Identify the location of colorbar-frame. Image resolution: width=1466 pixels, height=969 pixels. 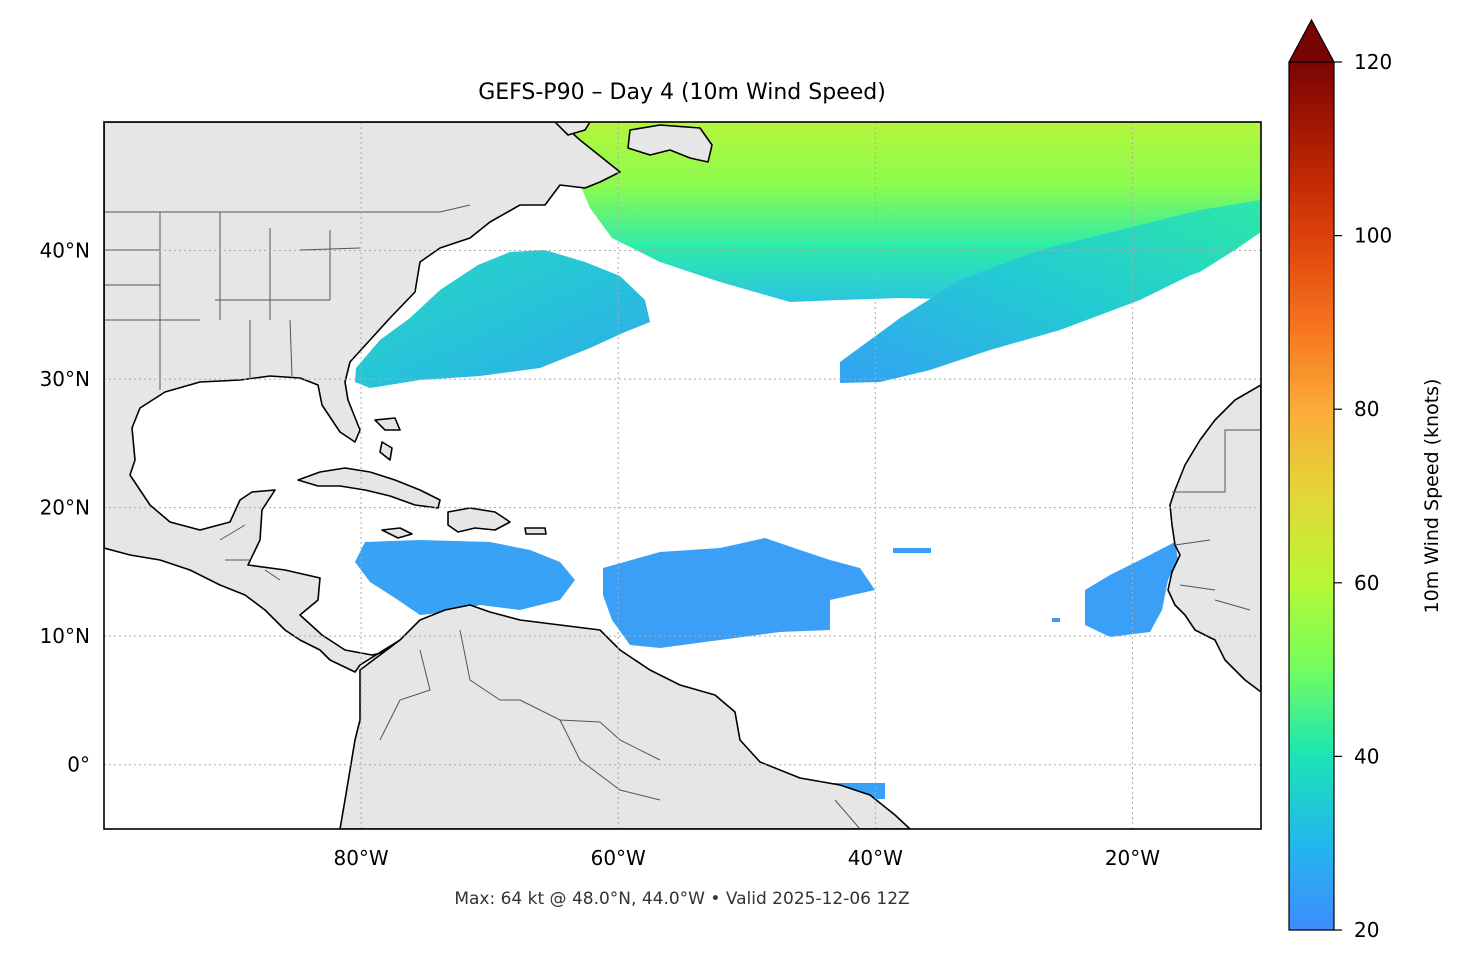
(1311, 496).